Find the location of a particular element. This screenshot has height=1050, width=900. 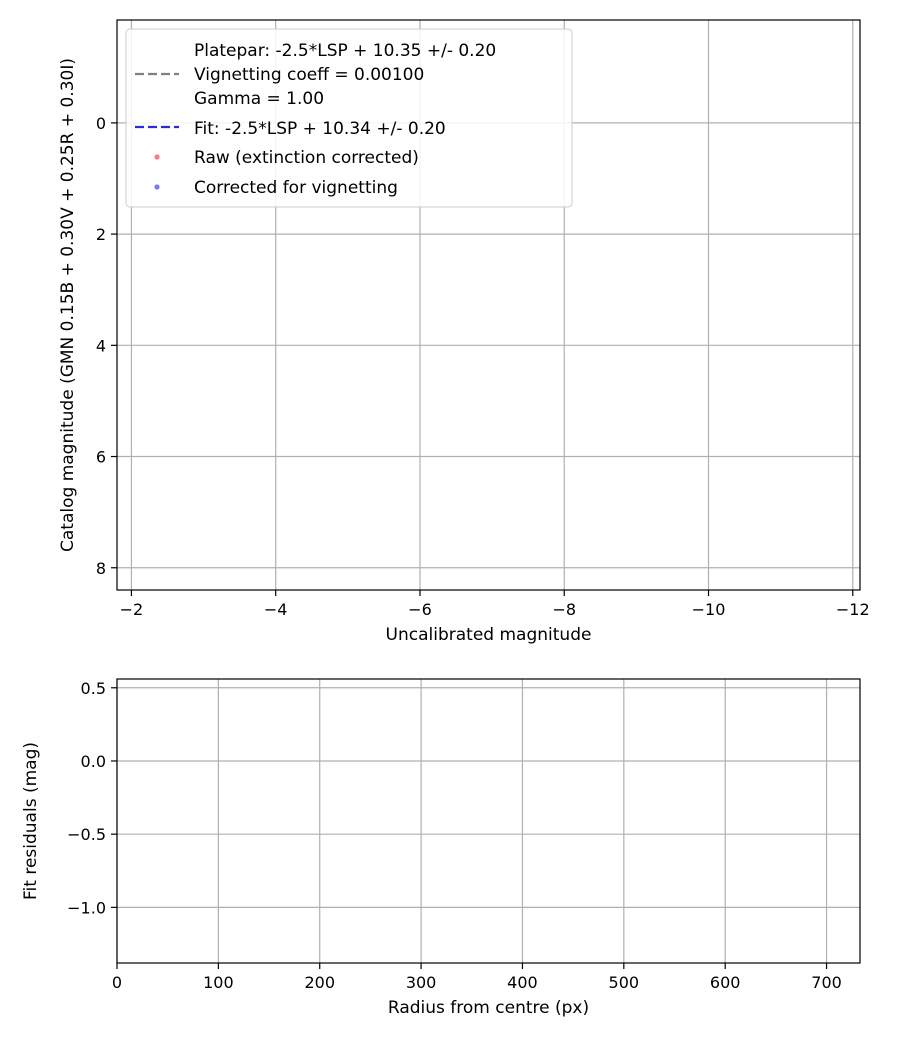

y-tick-label: −0.5 is located at coordinates (86, 834).